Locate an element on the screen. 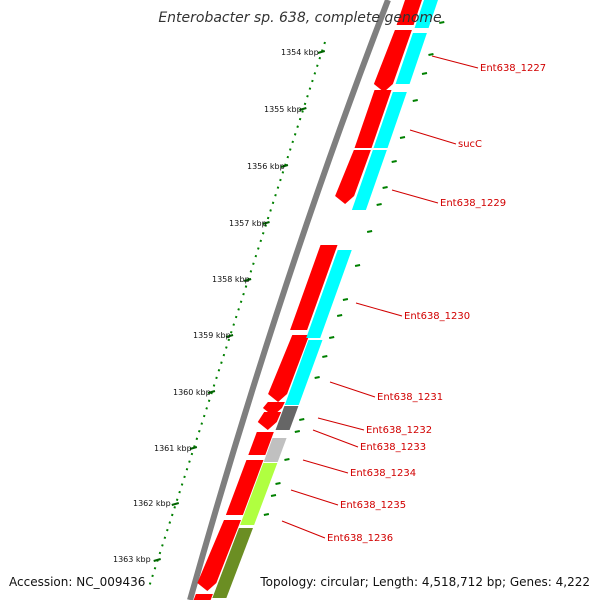 This screenshot has height=600, width=600. map-title: Enterobacter sp. 638, complete genome is located at coordinates (299, 18).